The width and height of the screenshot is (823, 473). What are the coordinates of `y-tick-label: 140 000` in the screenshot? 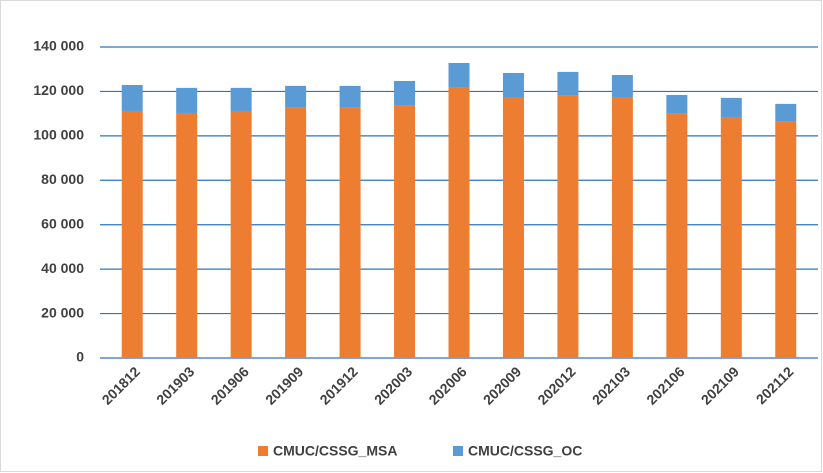 It's located at (58, 46).